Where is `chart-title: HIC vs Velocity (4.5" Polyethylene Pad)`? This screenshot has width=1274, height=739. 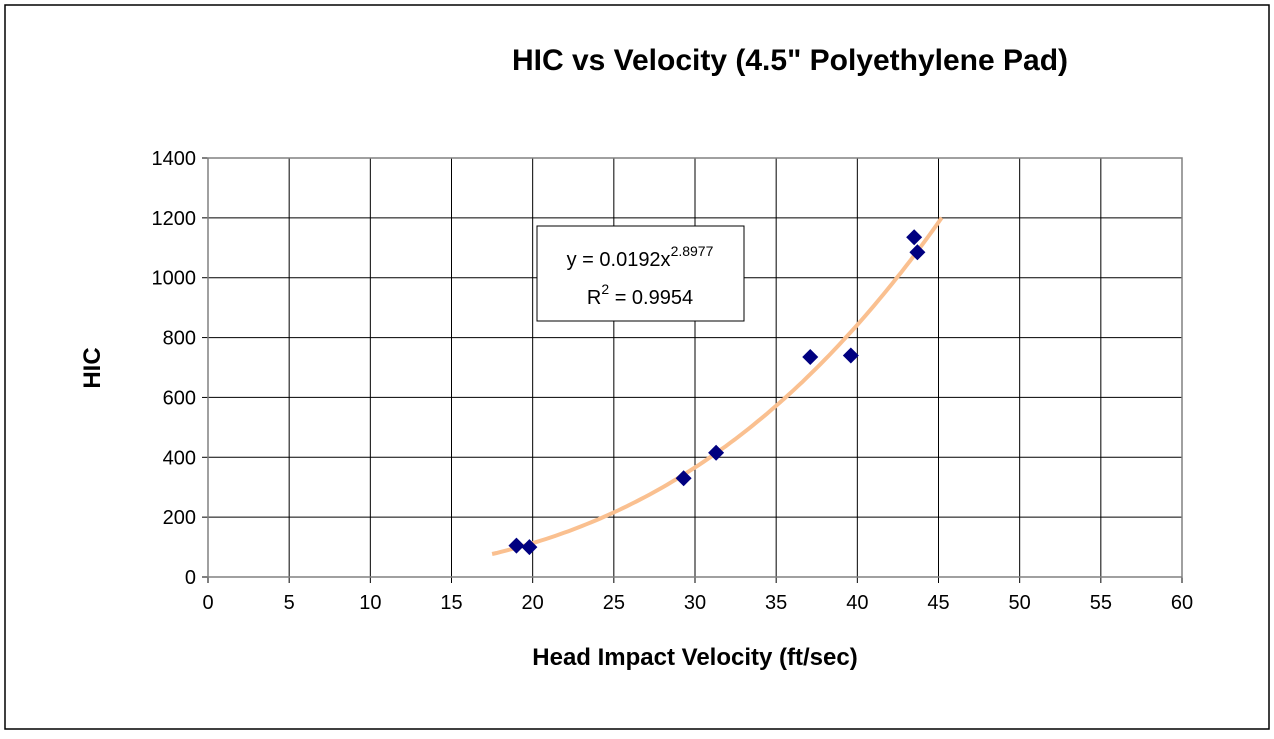 chart-title: HIC vs Velocity (4.5" Polyethylene Pad) is located at coordinates (790, 60).